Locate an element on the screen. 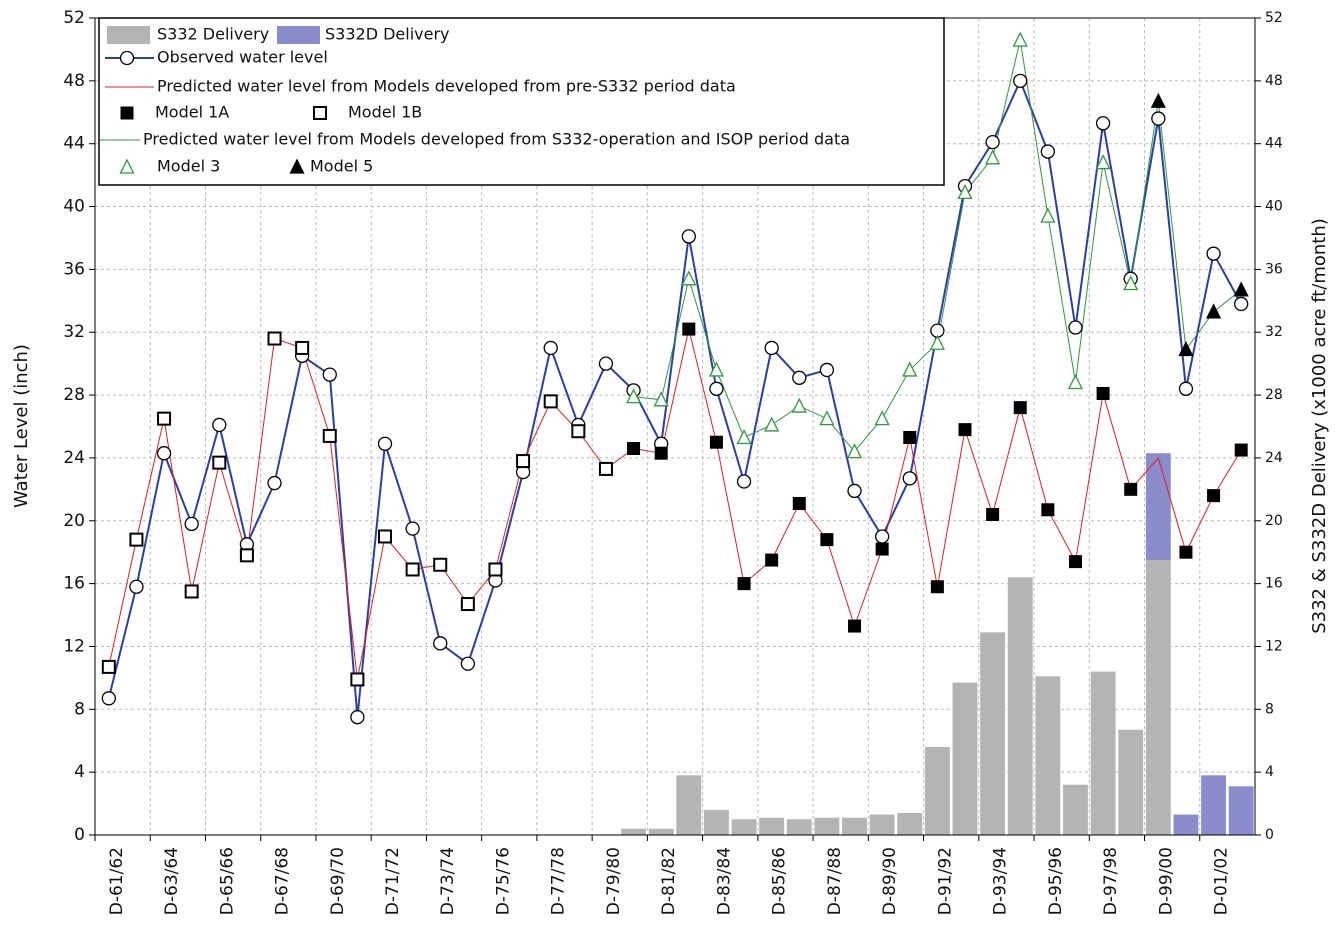  legend-swatch is located at coordinates (128, 35).